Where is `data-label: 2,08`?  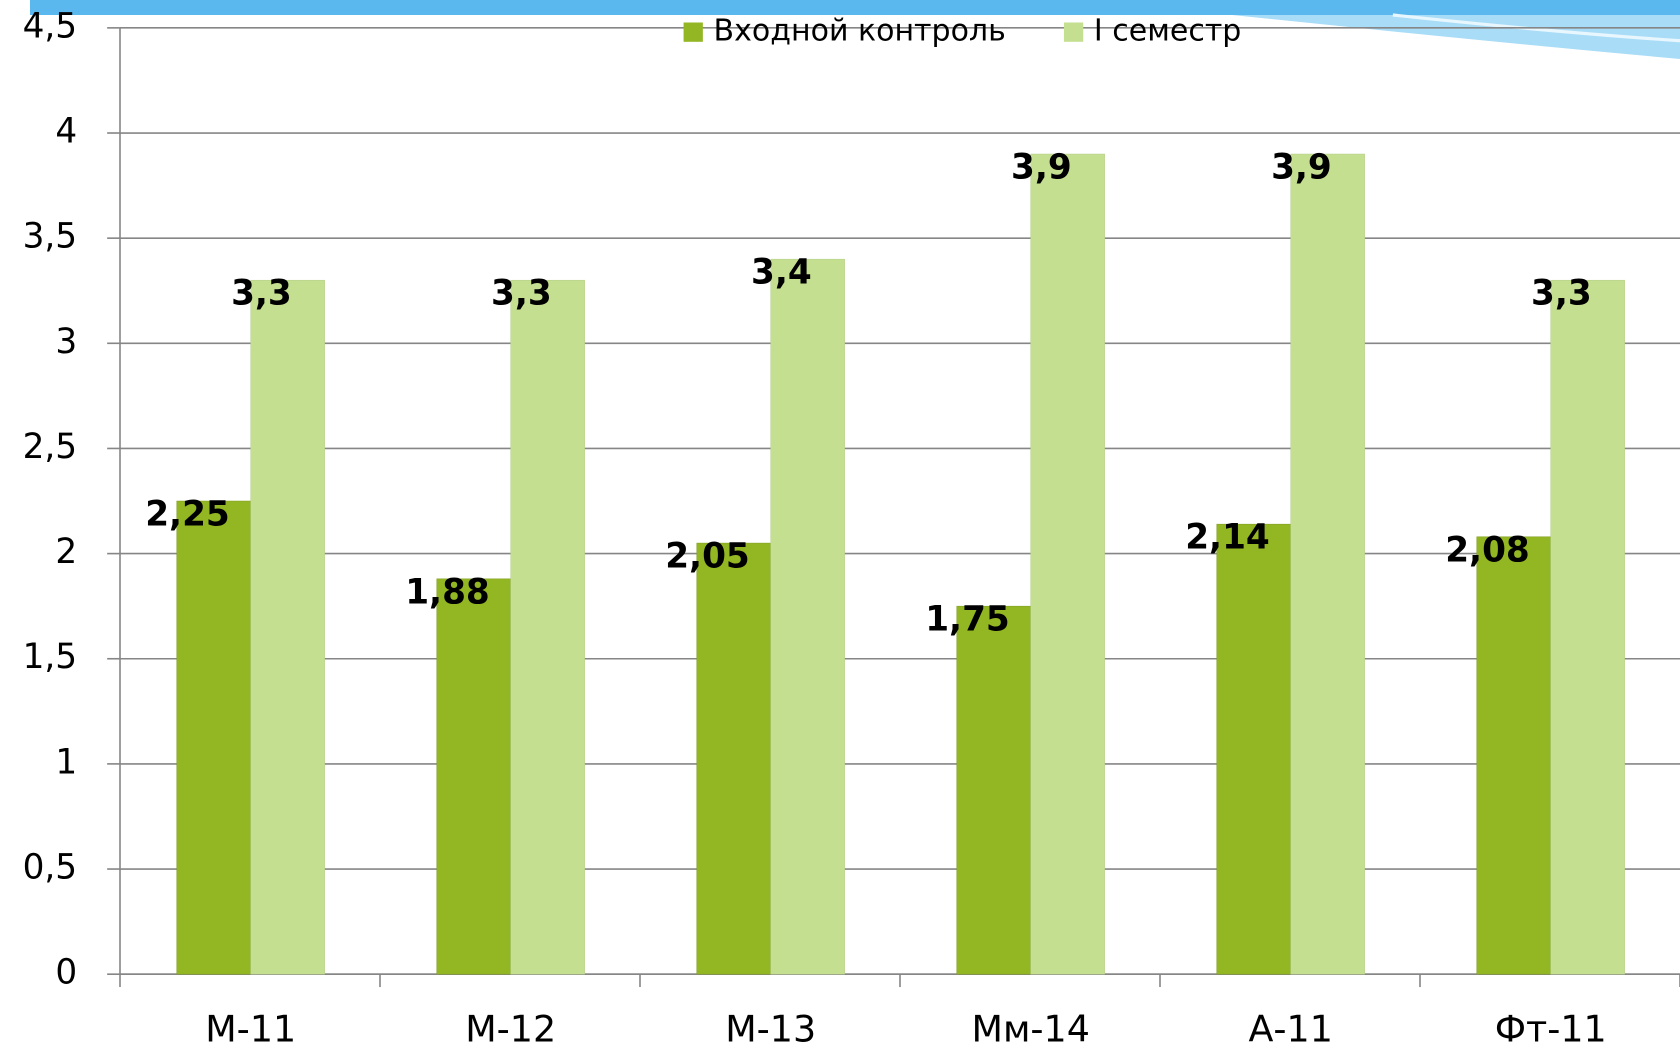
data-label: 2,08 is located at coordinates (1487, 550).